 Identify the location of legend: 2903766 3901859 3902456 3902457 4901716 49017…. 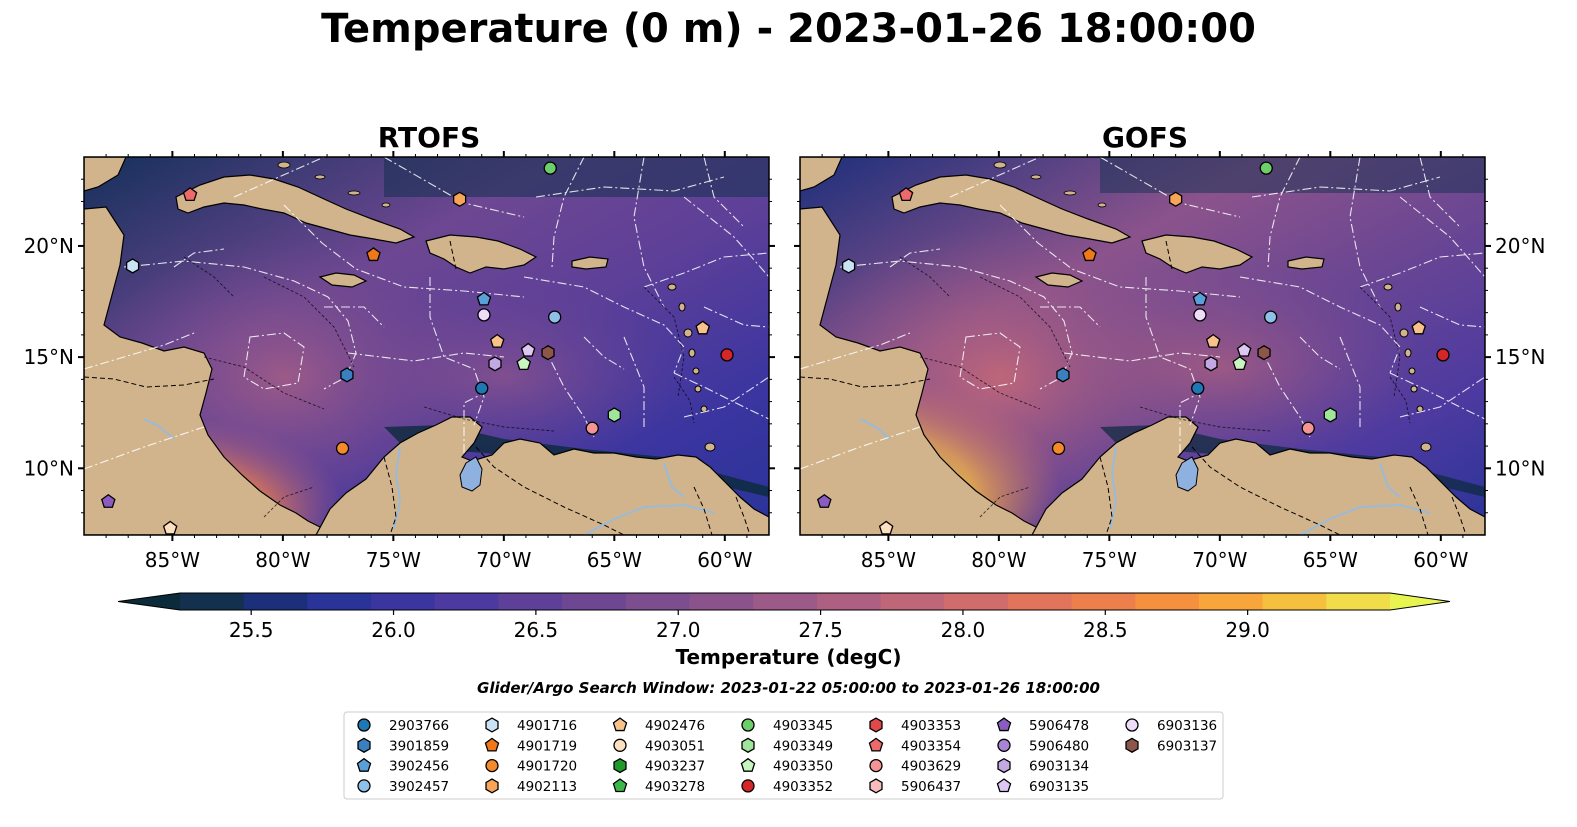
(783, 755).